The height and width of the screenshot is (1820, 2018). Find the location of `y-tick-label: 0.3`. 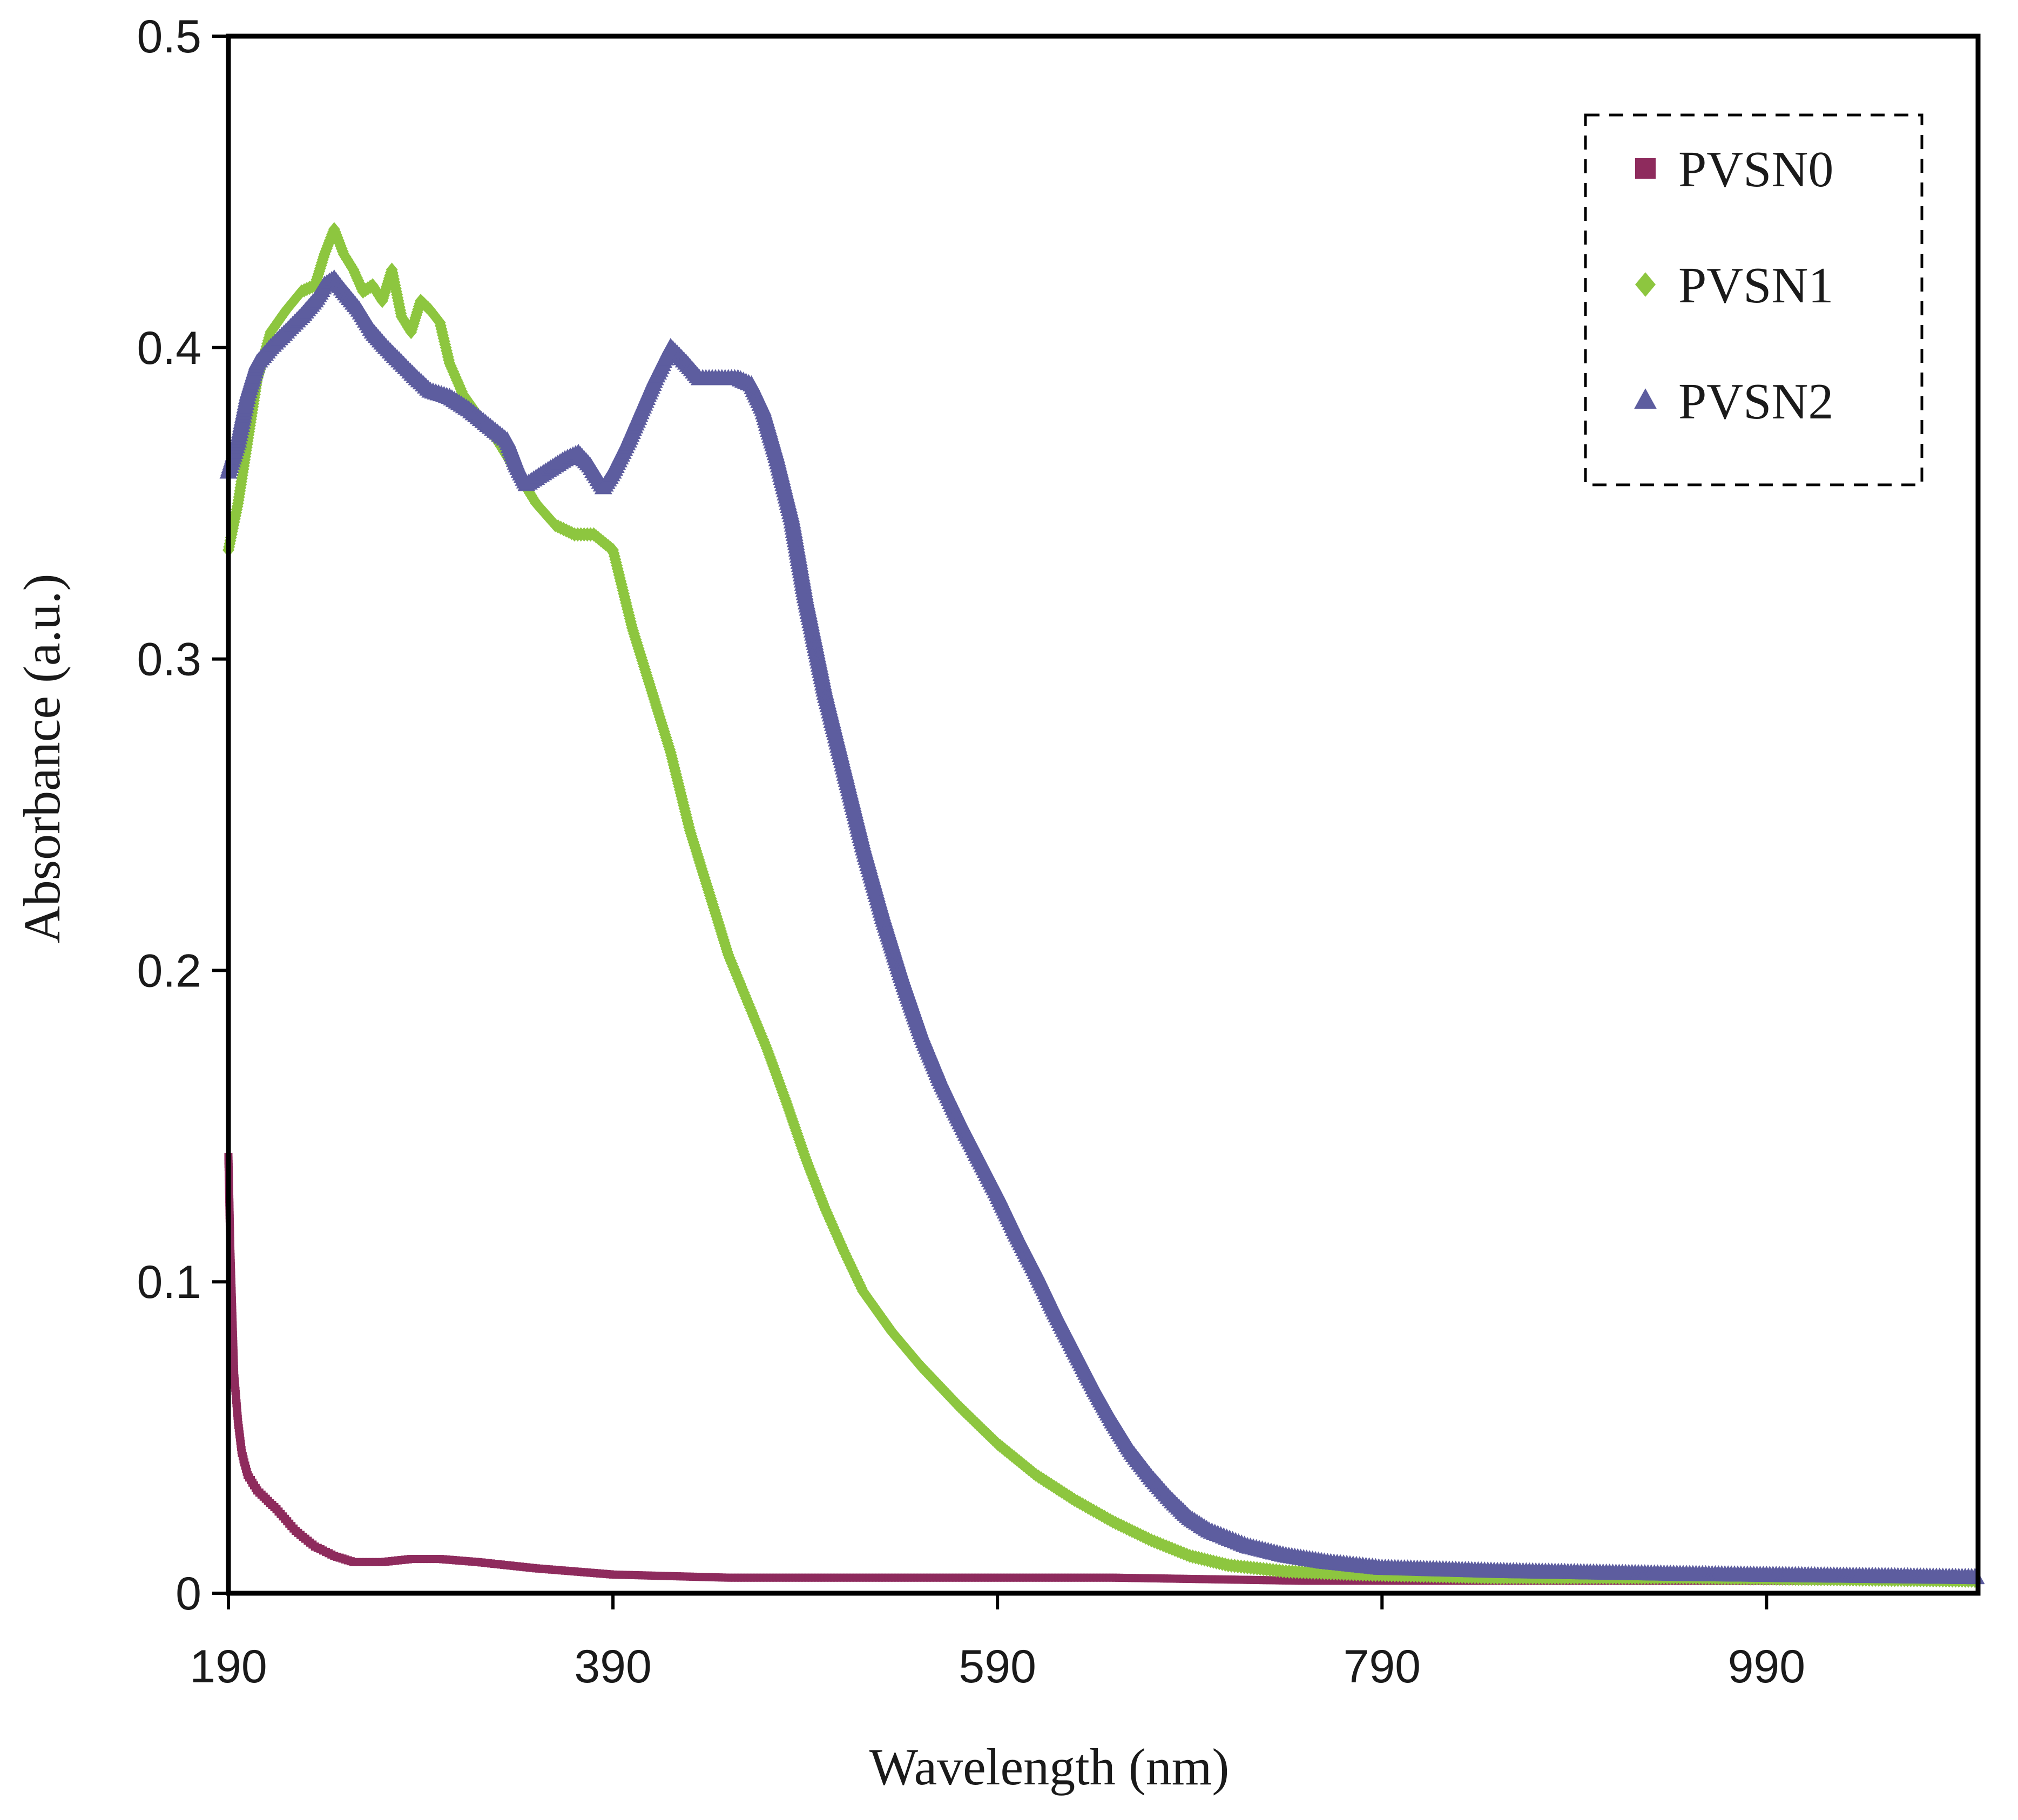

y-tick-label: 0.3 is located at coordinates (169, 660).